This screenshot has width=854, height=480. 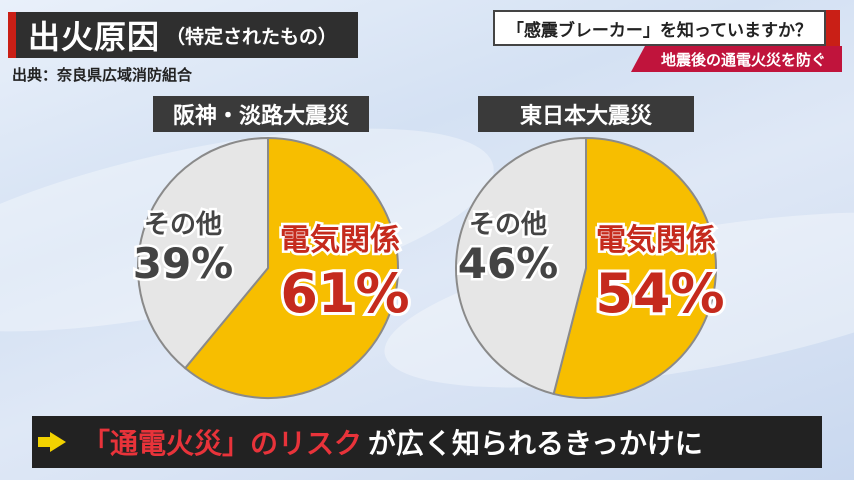 What do you see at coordinates (222, 443) in the screenshot?
I see `banner-highlight: 「通電火災」のリスク` at bounding box center [222, 443].